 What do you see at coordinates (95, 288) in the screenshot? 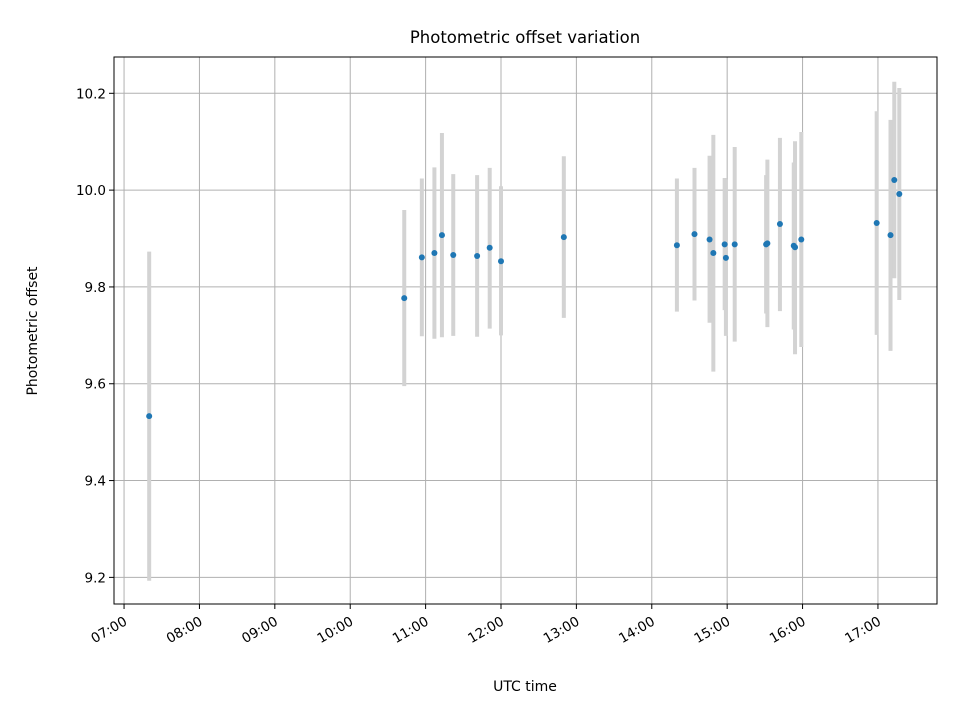
I see `y-tick-label: 9.8` at bounding box center [95, 288].